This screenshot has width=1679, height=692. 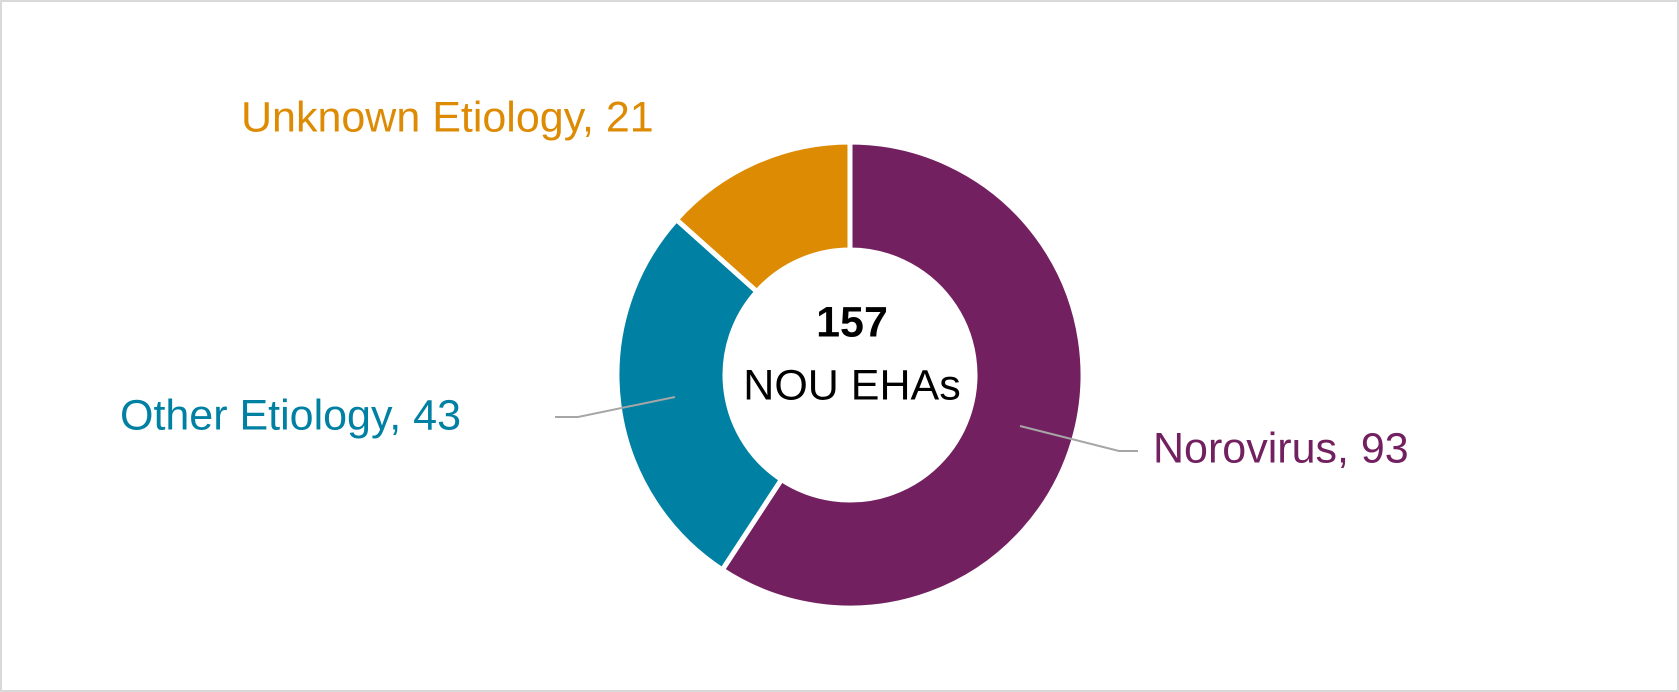 I want to click on data-label: Other Etiology, 43, so click(x=290, y=415).